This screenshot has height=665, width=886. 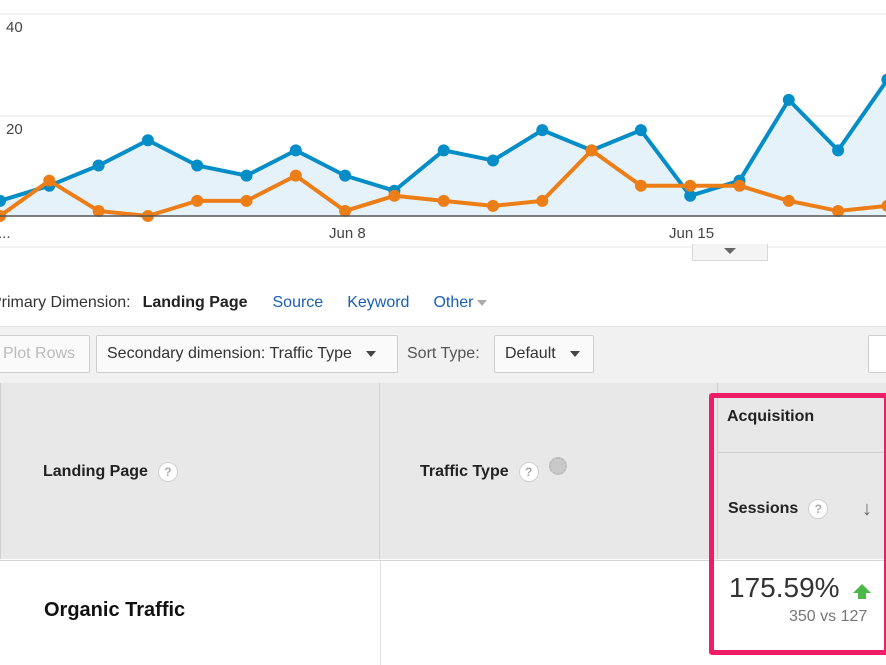 I want to click on acquisition-group-label: Acquisition, so click(x=771, y=416).